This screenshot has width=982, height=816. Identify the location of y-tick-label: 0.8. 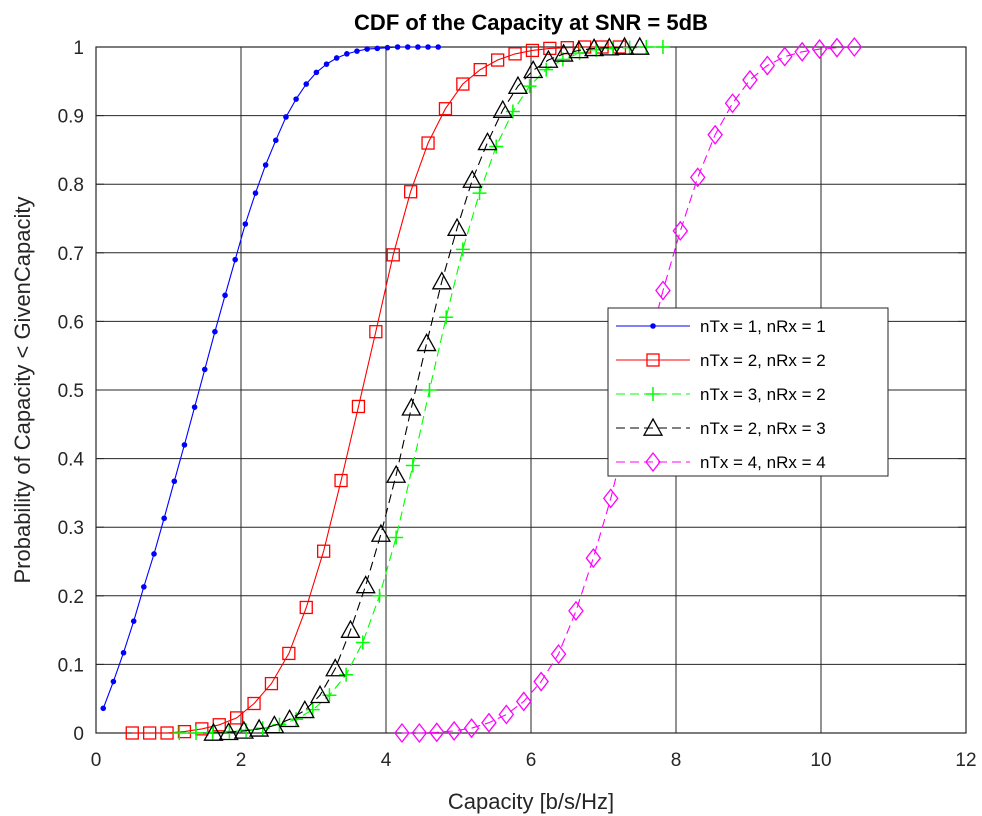
(71, 185).